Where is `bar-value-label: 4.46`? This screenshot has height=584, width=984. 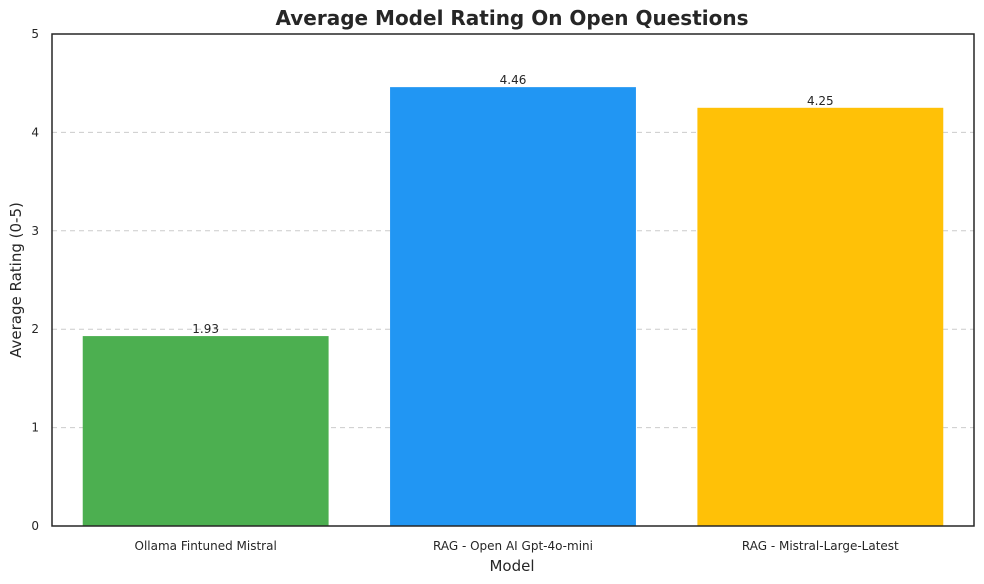 bar-value-label: 4.46 is located at coordinates (513, 80).